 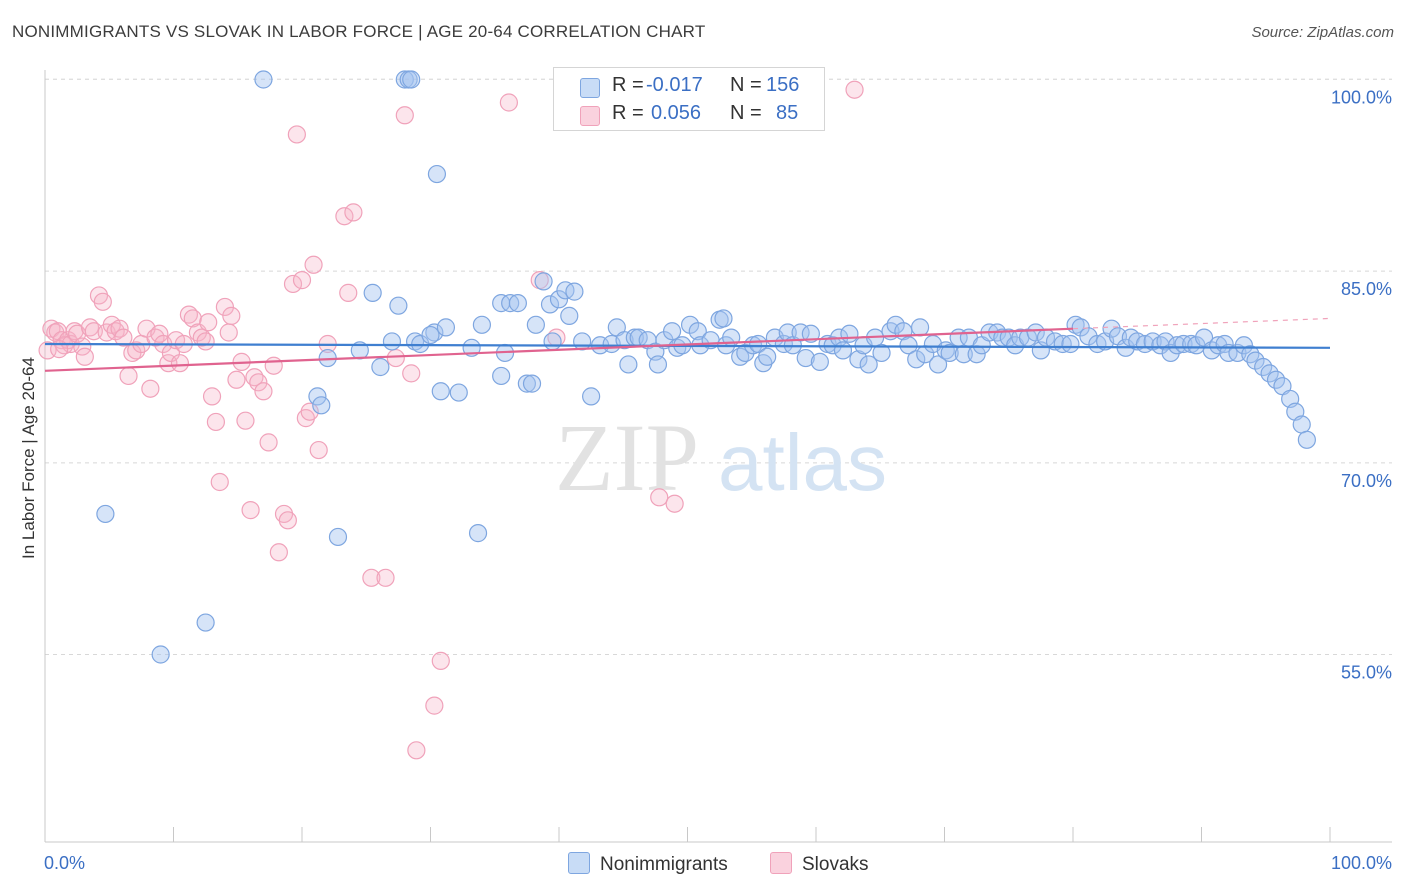 What do you see at coordinates (687, 345) in the screenshot?
I see `nonimmigrants-trend-line` at bounding box center [687, 345].